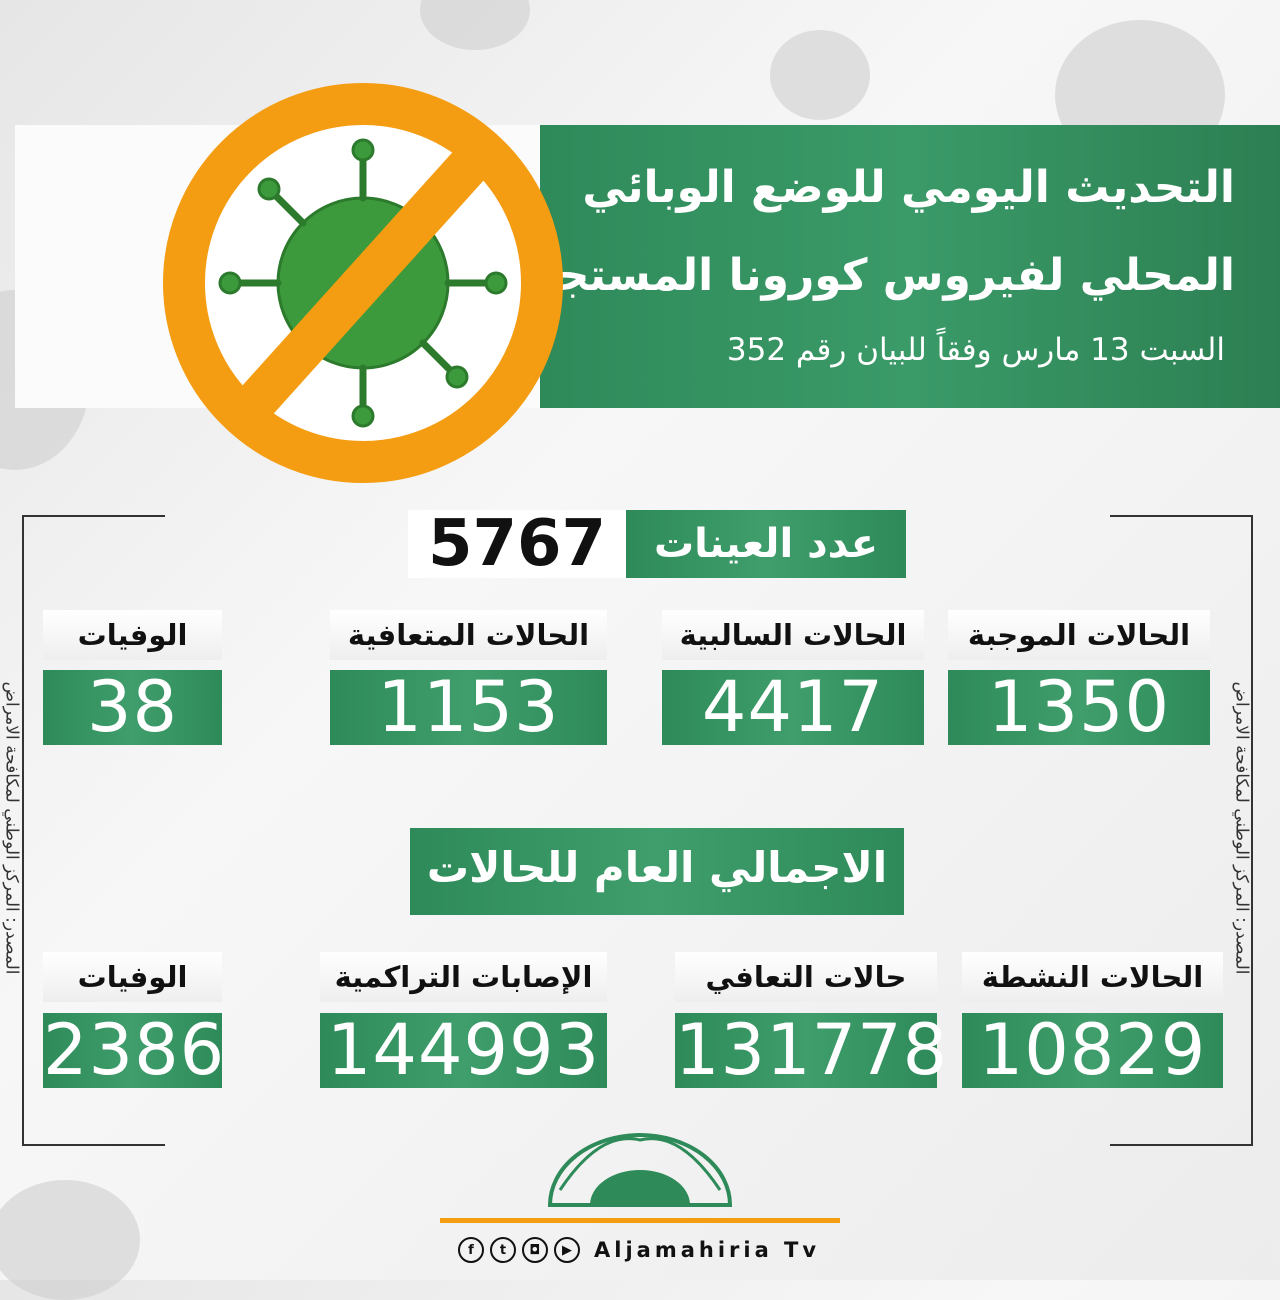  I want to click on aljamahiria-logo-icon, so click(640, 1170).